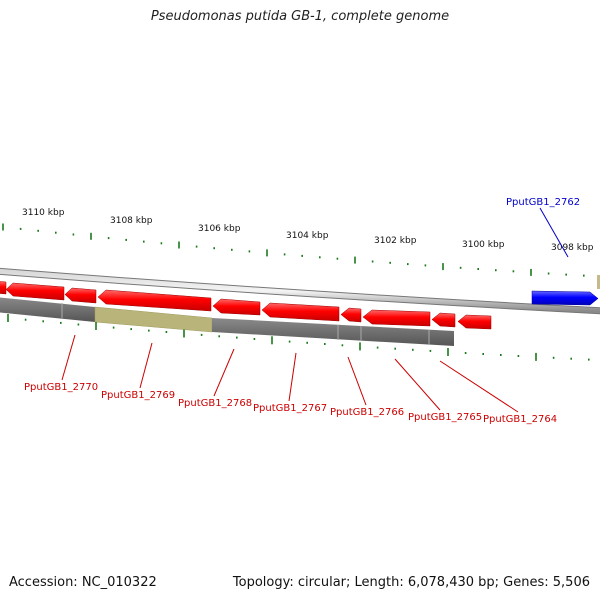  What do you see at coordinates (131, 221) in the screenshot?
I see `kbp-label: 3108 kbp` at bounding box center [131, 221].